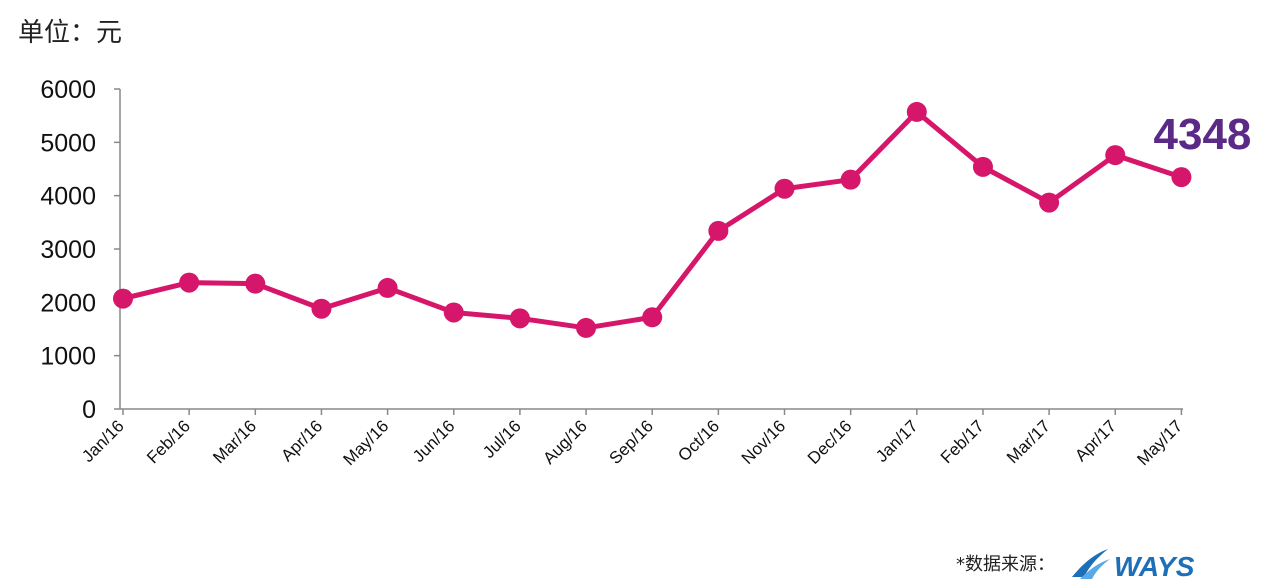  I want to click on annotation: 4348, so click(1203, 134).